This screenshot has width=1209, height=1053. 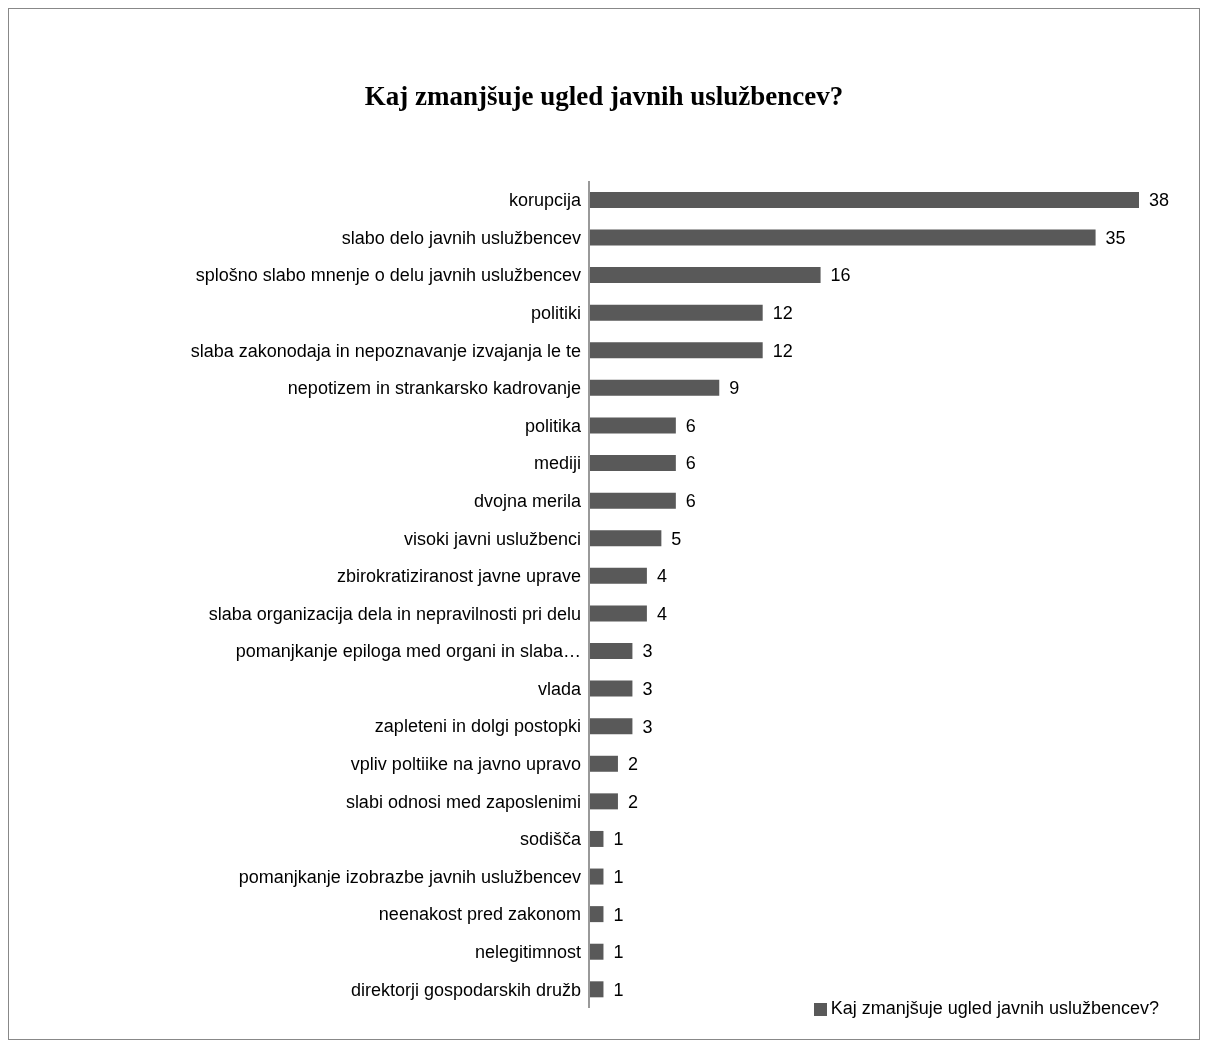 What do you see at coordinates (840, 275) in the screenshot?
I see `data-label: 16` at bounding box center [840, 275].